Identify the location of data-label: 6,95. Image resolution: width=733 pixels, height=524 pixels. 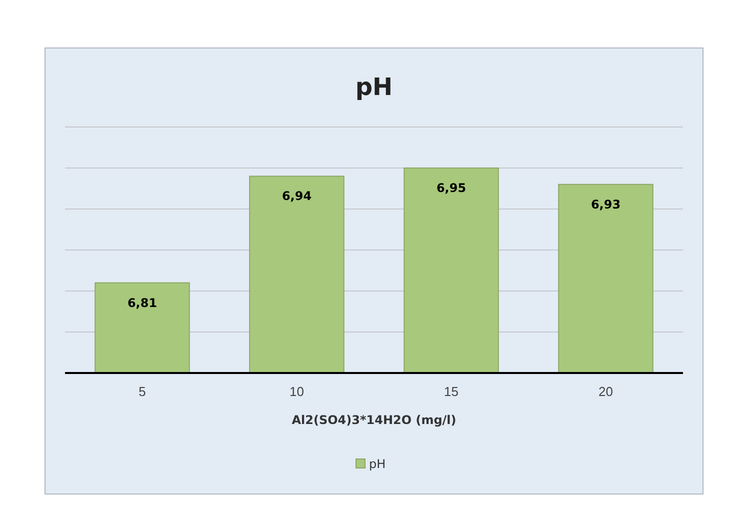
(451, 188).